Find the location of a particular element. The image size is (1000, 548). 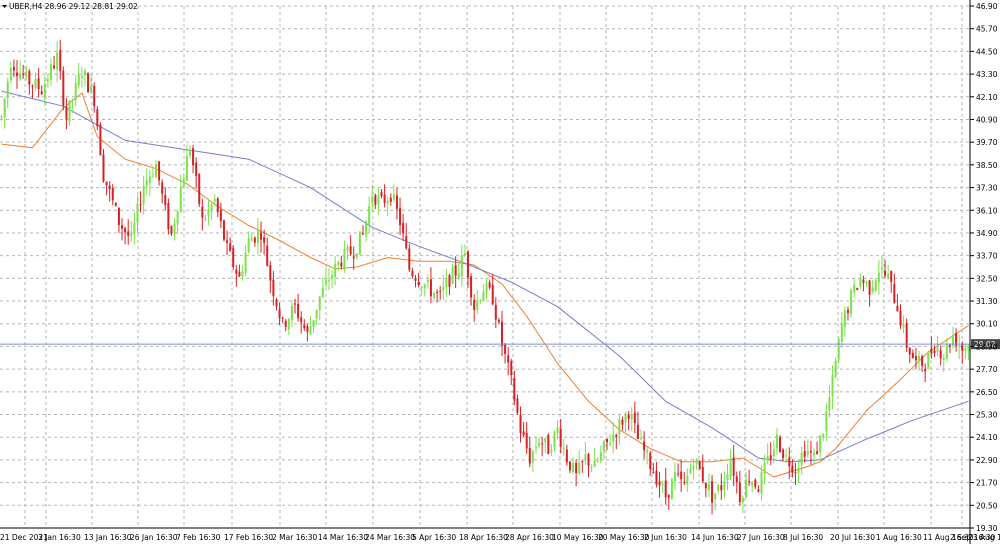

x-tick-label: 14 Mar 16:30 is located at coordinates (343, 537).